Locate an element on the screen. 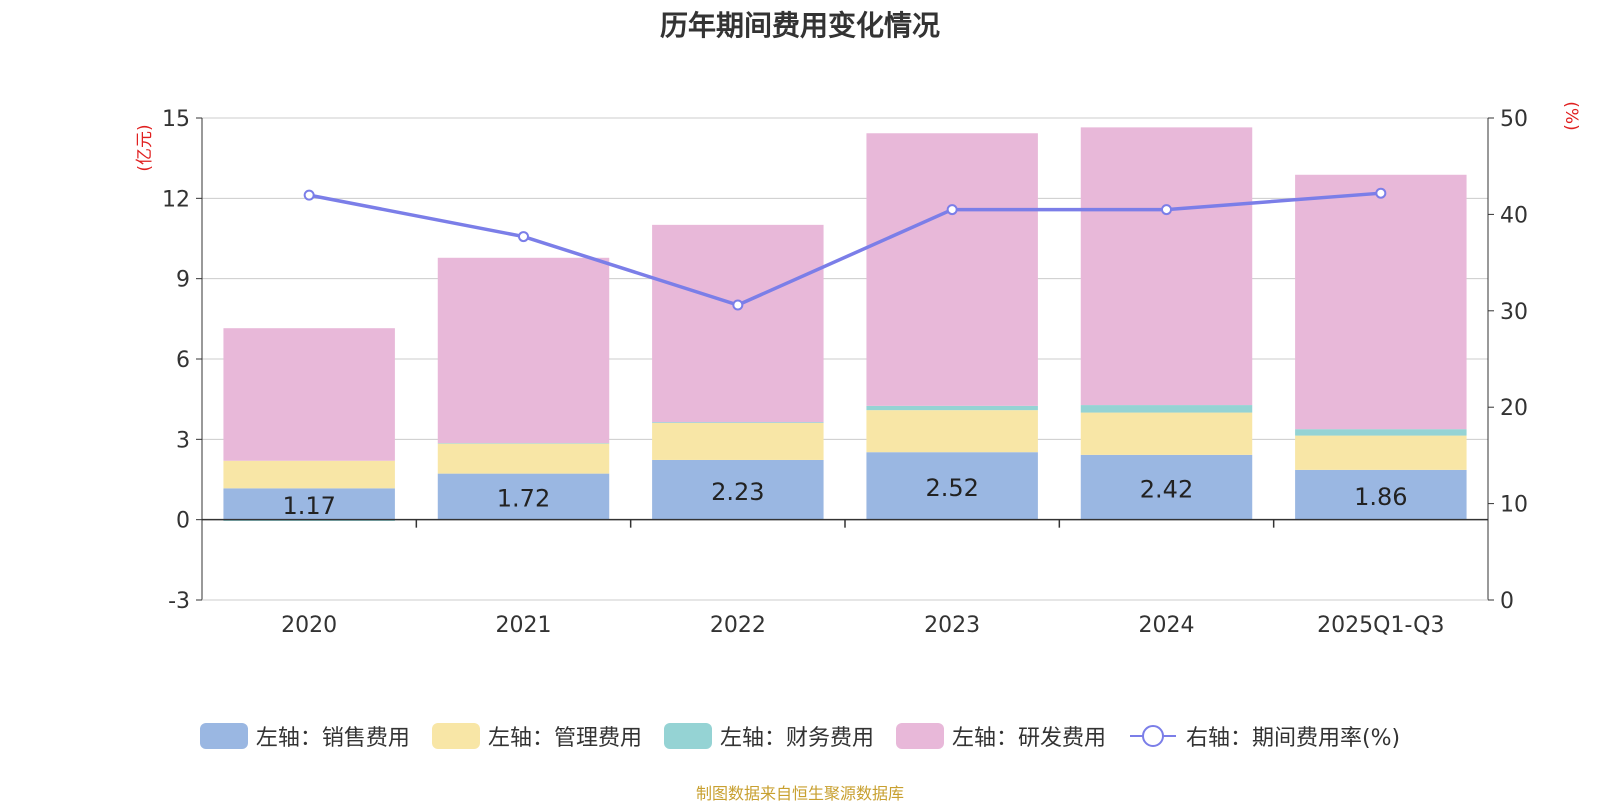  legend: 左轴：销售费用 左轴：管理费用 左轴：财务费用 左轴：研发费用 右轴：期间费用率(%) is located at coordinates (800, 736).